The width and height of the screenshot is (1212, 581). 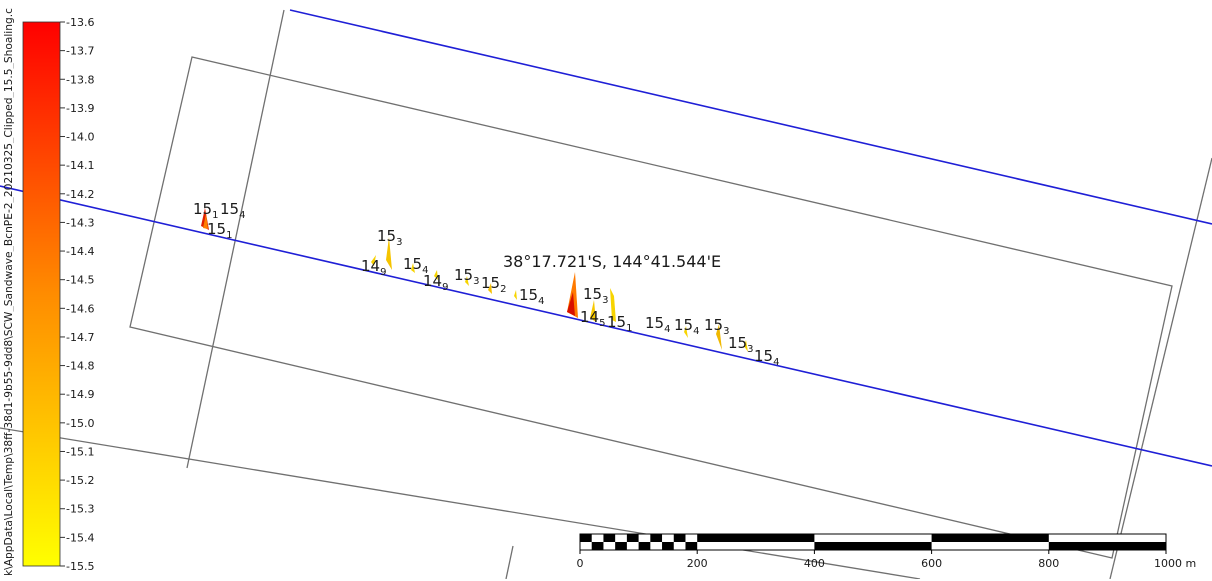 What do you see at coordinates (931, 563) in the screenshot?
I see `scale-label: 600` at bounding box center [931, 563].